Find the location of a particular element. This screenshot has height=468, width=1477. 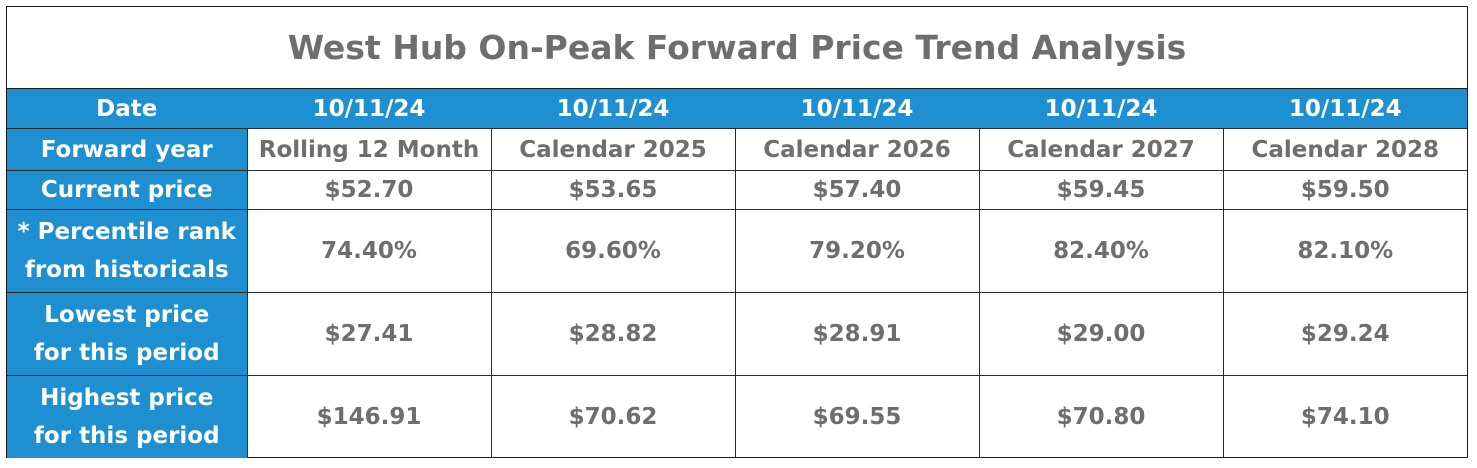

table-cell: $52.70 is located at coordinates (369, 190).